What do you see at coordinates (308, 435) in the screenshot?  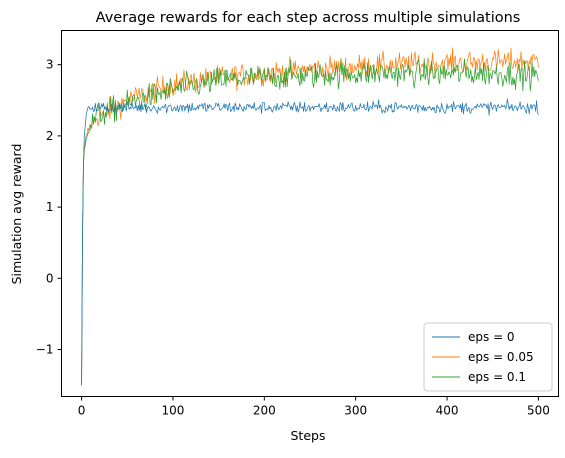 I see `x-axis-label: Steps` at bounding box center [308, 435].